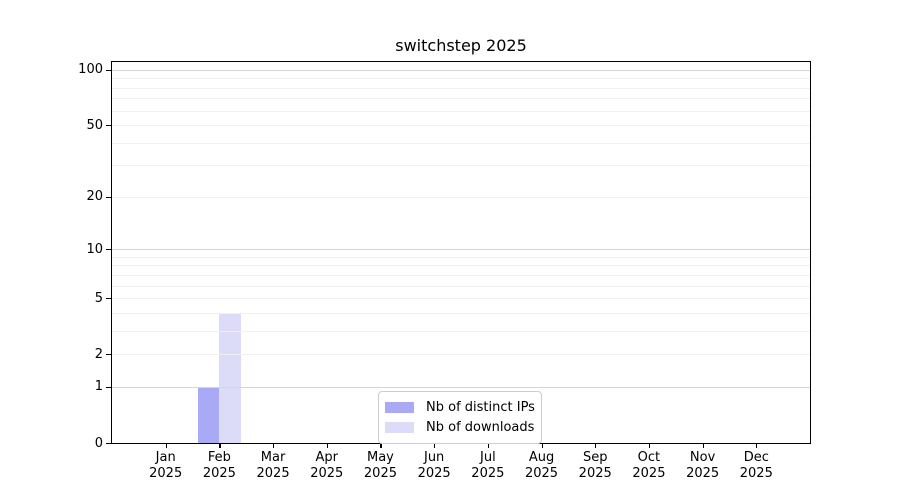  What do you see at coordinates (165, 457) in the screenshot?
I see `x-tick-month: Jan` at bounding box center [165, 457].